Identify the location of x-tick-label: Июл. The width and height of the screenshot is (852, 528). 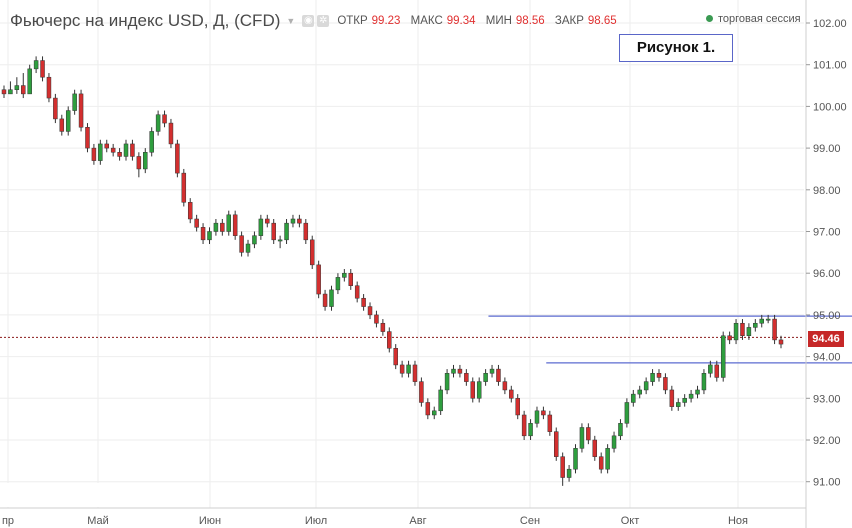
(316, 521).